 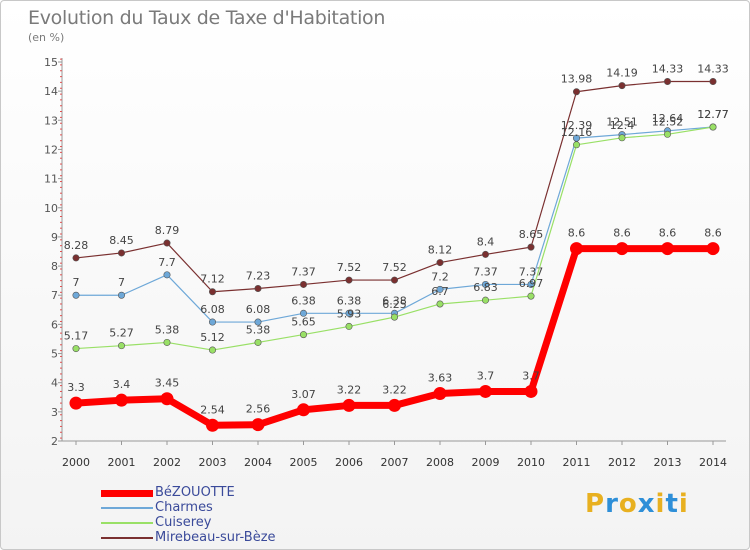 I want to click on data-label-mirebeau: 14.33, so click(x=668, y=69).